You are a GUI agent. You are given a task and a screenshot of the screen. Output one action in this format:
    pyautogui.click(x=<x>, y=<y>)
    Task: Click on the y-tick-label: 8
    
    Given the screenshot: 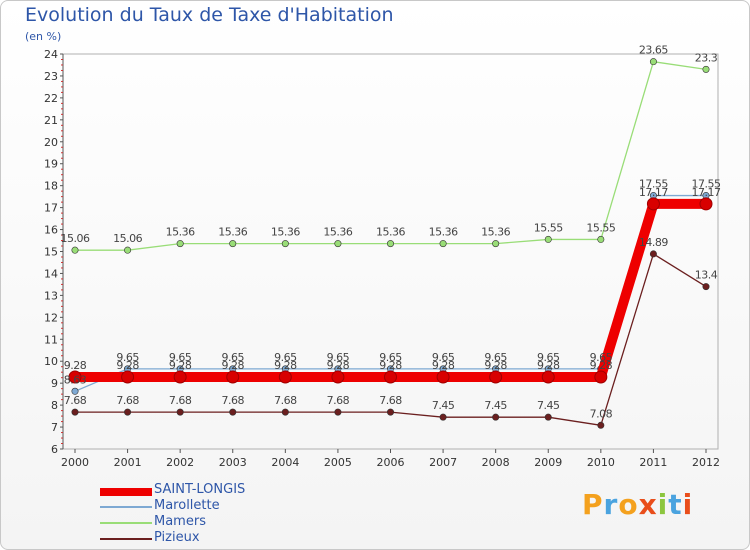 What is the action you would take?
    pyautogui.click(x=54, y=405)
    